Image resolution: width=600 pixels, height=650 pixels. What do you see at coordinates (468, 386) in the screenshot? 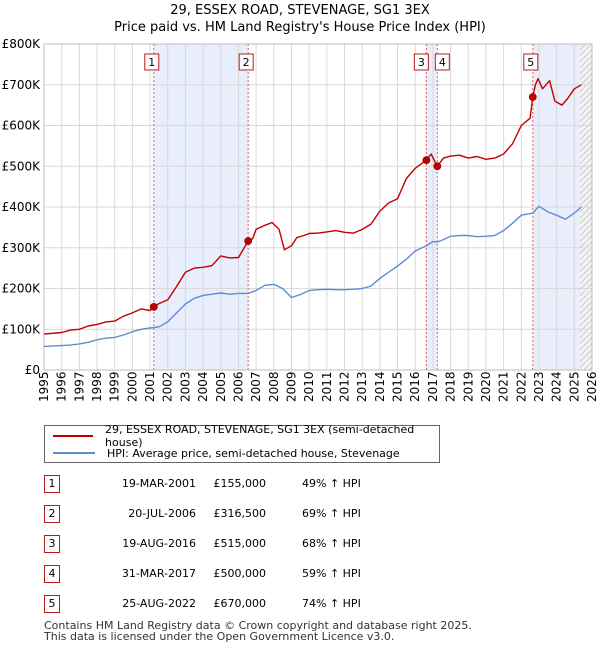
I see `x-tick-label: 2019` at bounding box center [468, 386].